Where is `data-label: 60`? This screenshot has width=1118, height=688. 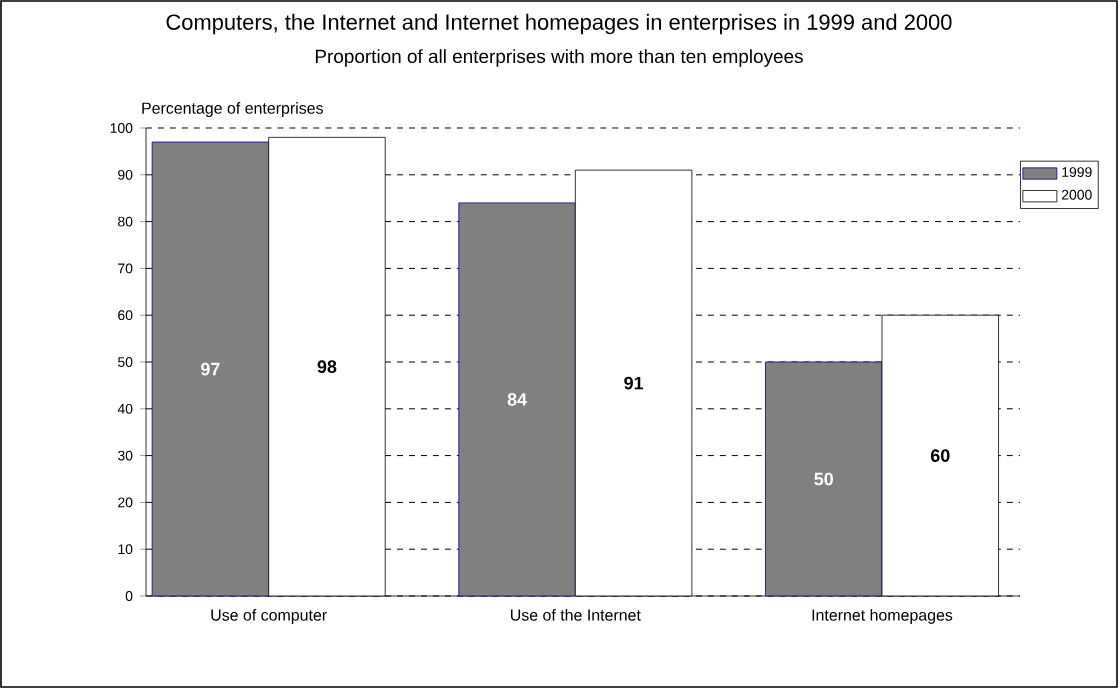
data-label: 60 is located at coordinates (940, 455).